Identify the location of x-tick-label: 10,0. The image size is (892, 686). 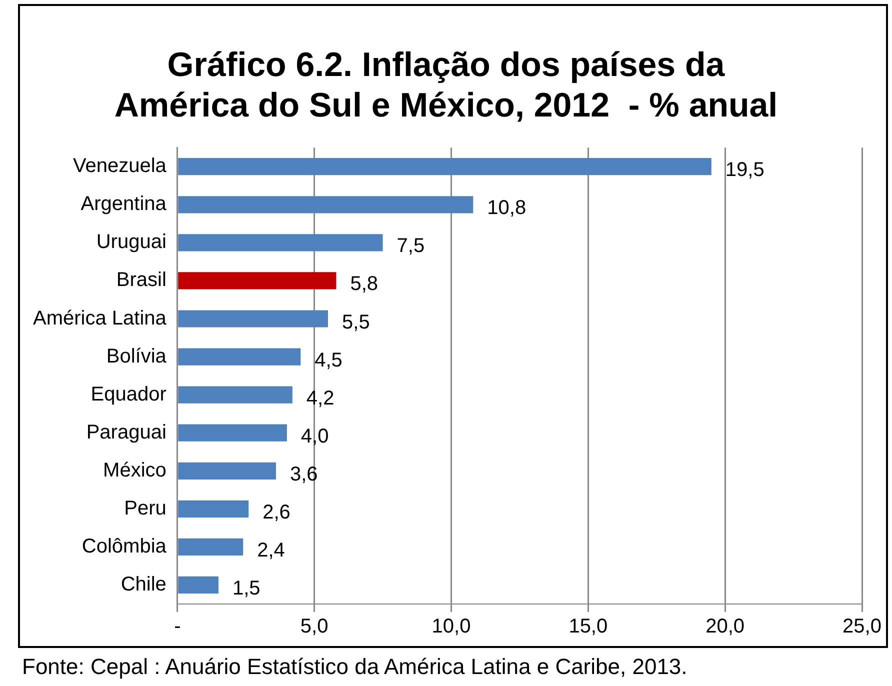
(451, 627).